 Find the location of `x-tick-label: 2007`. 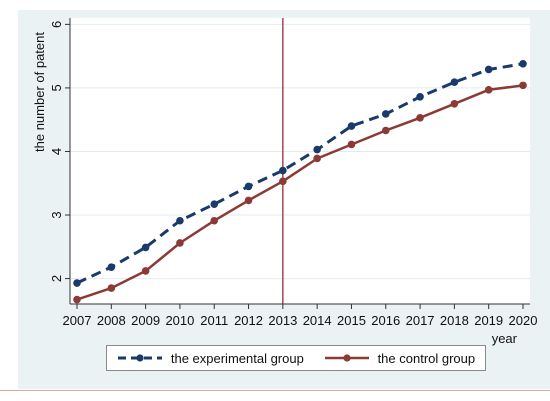

x-tick-label: 2007 is located at coordinates (77, 320).